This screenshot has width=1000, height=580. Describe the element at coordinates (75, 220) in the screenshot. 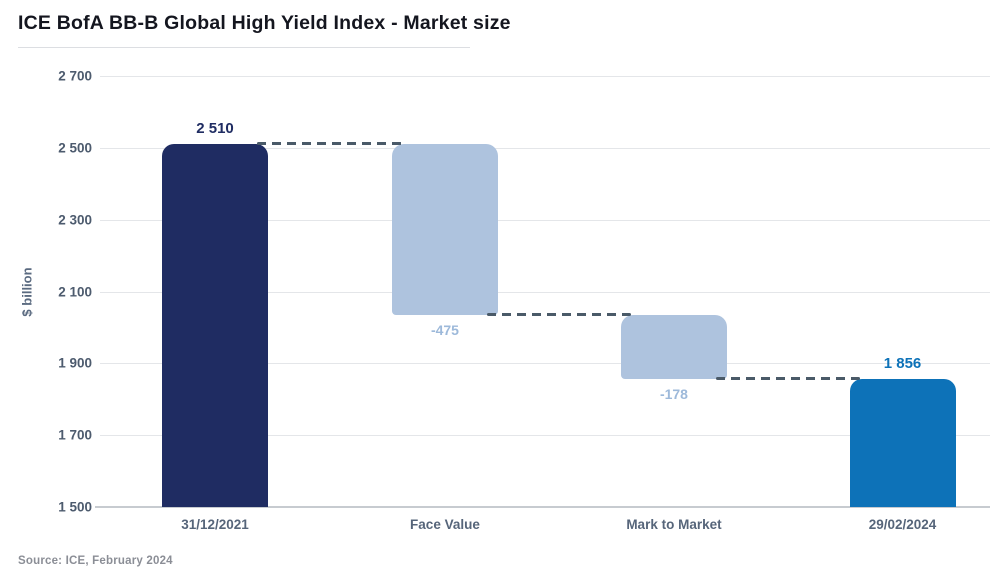

I see `y-tick-label-2300: 2 300` at that location.